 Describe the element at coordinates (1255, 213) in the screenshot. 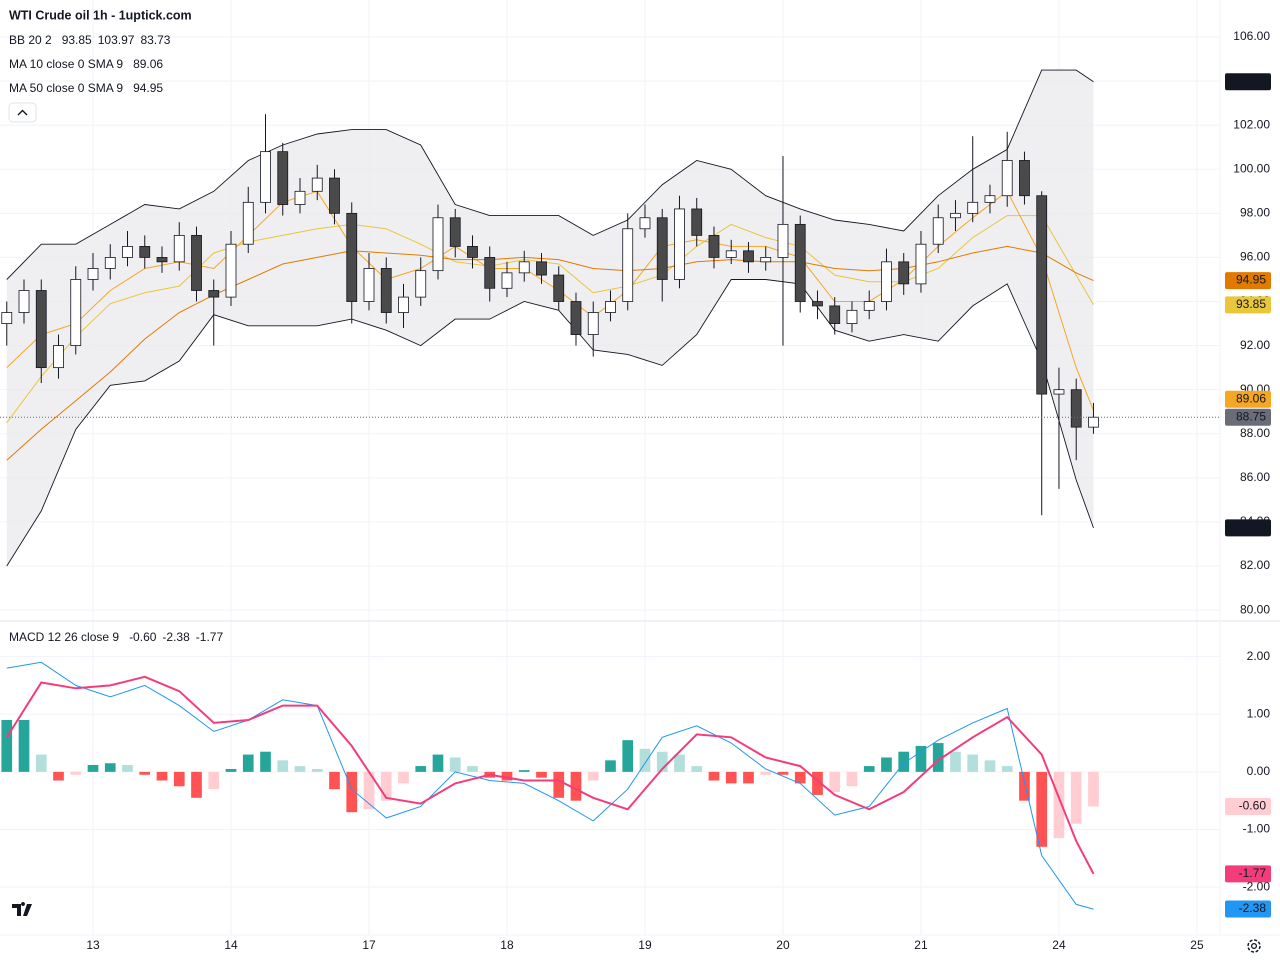

I see `y-tick-label: 98.00` at that location.